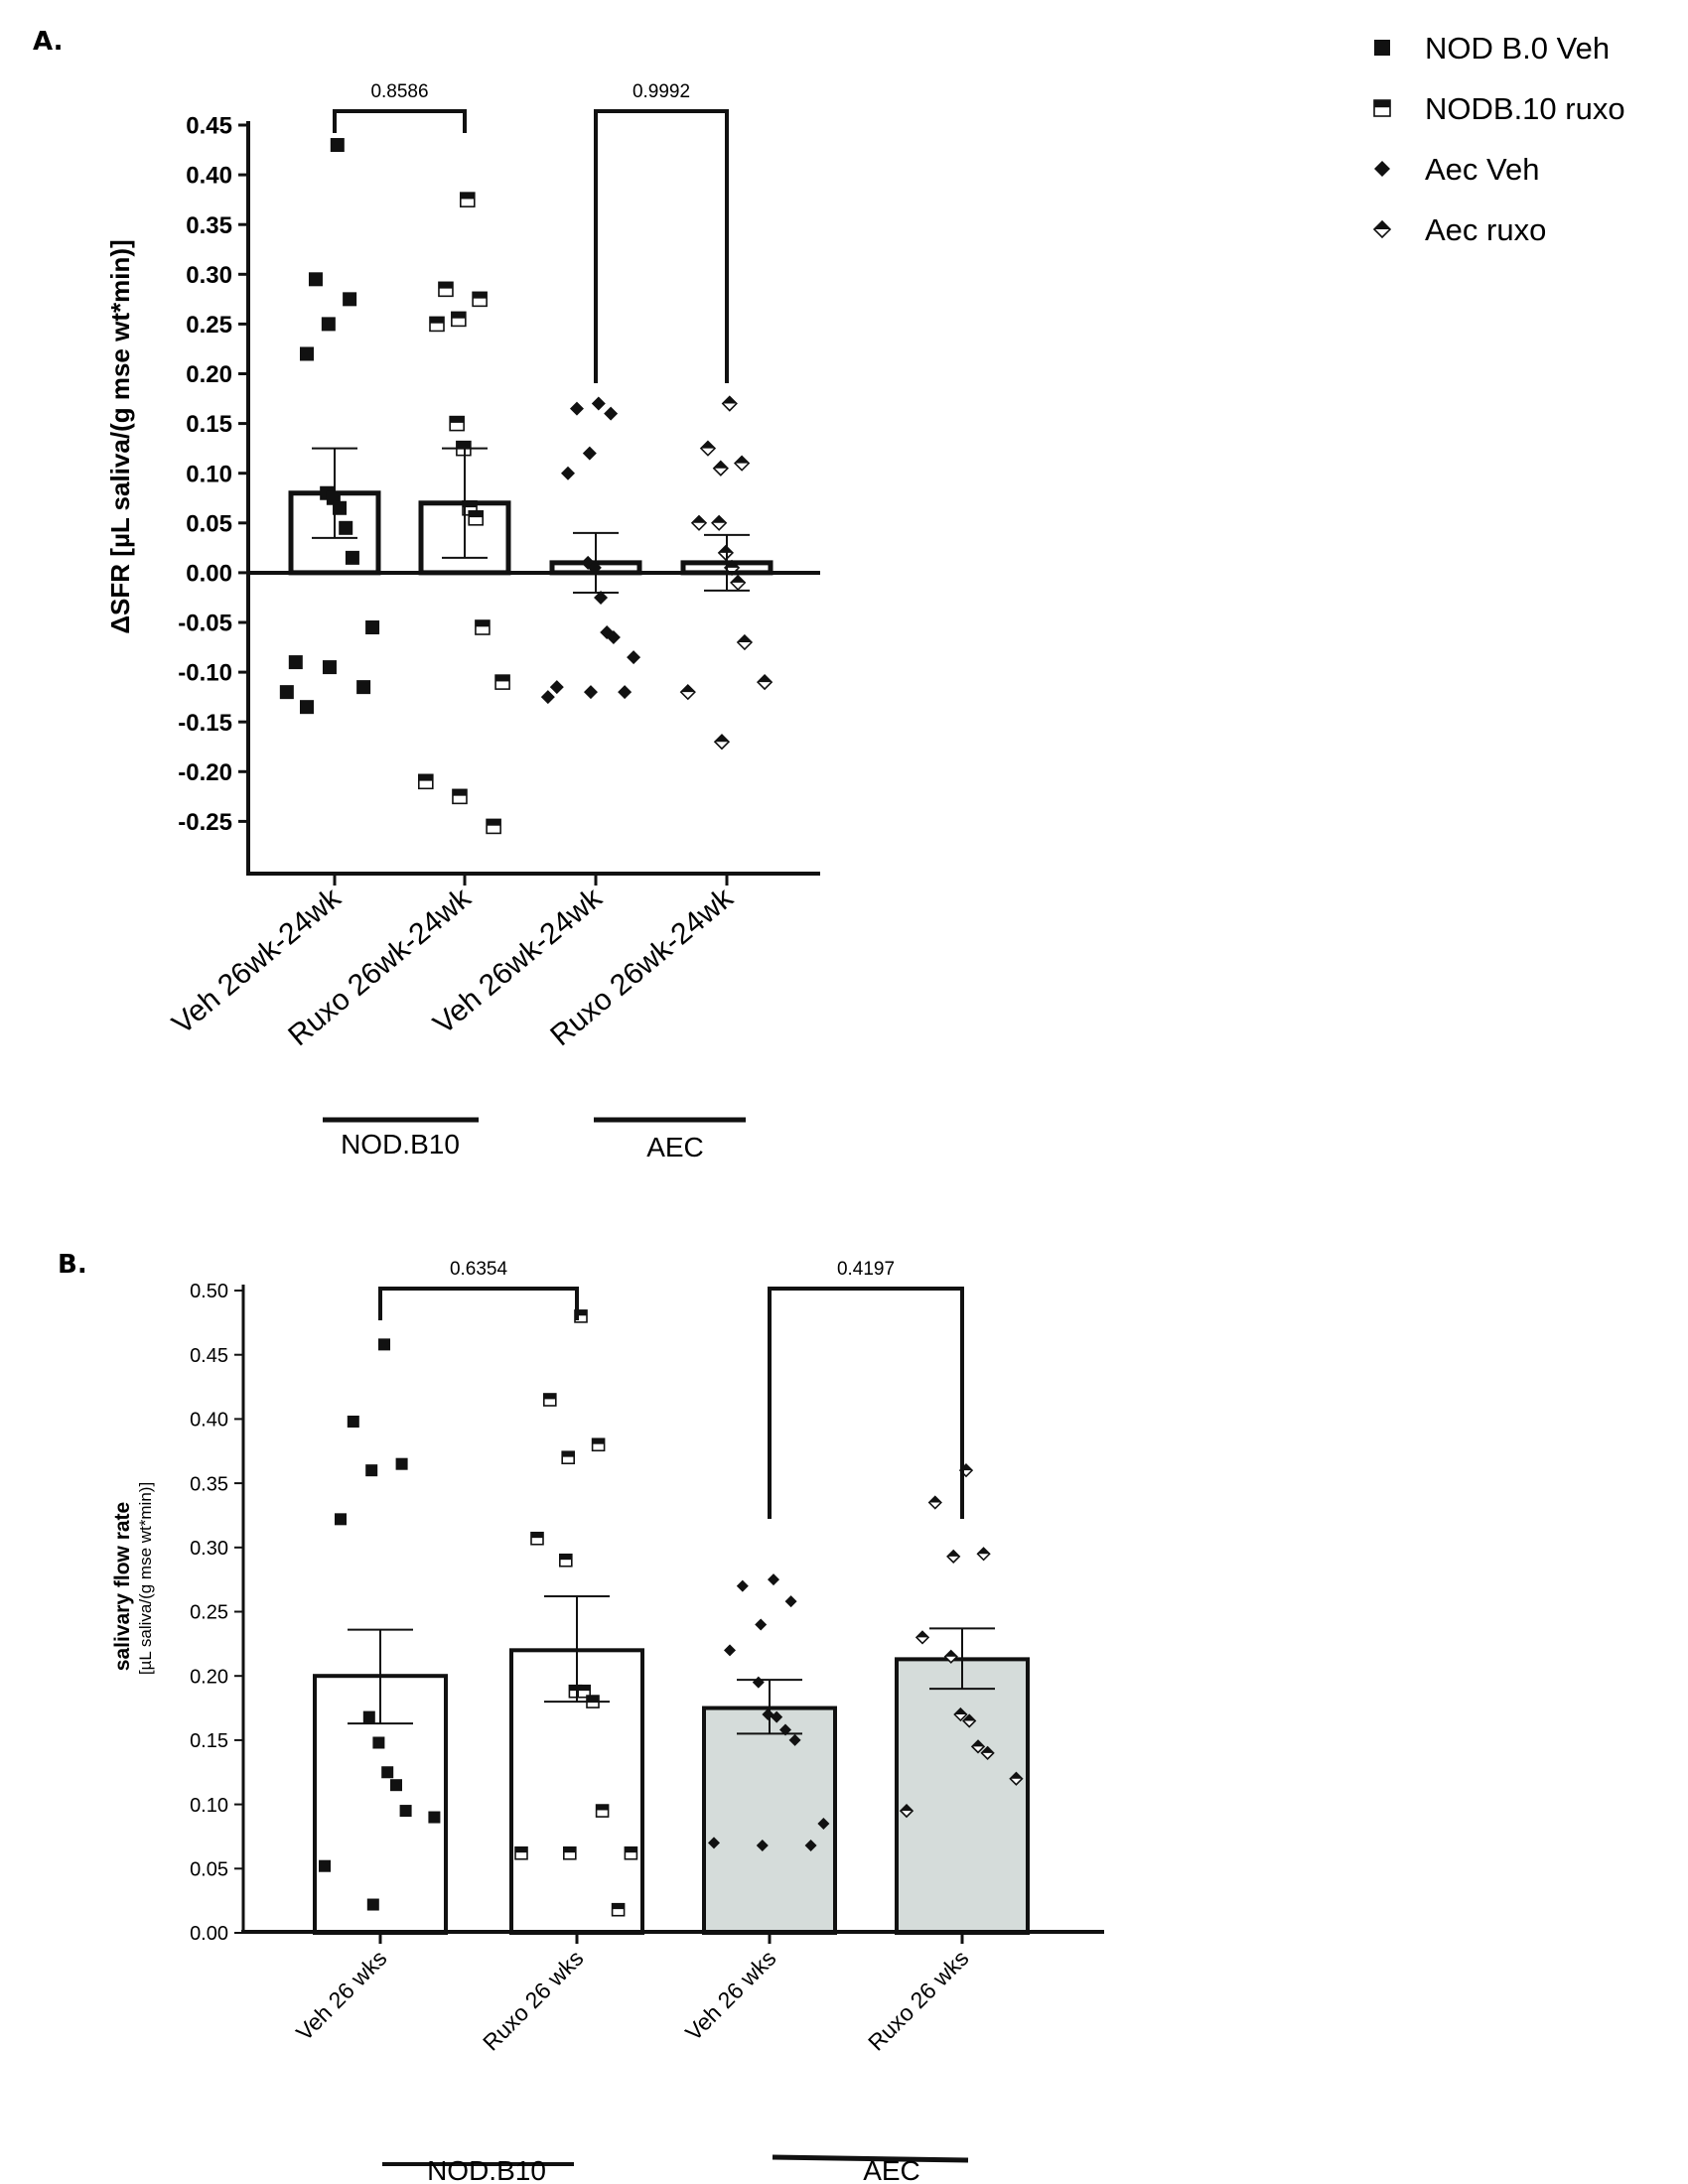 Image resolution: width=1688 pixels, height=2184 pixels. Describe the element at coordinates (205, 822) in the screenshot. I see `y-tick-label: -0.25` at that location.